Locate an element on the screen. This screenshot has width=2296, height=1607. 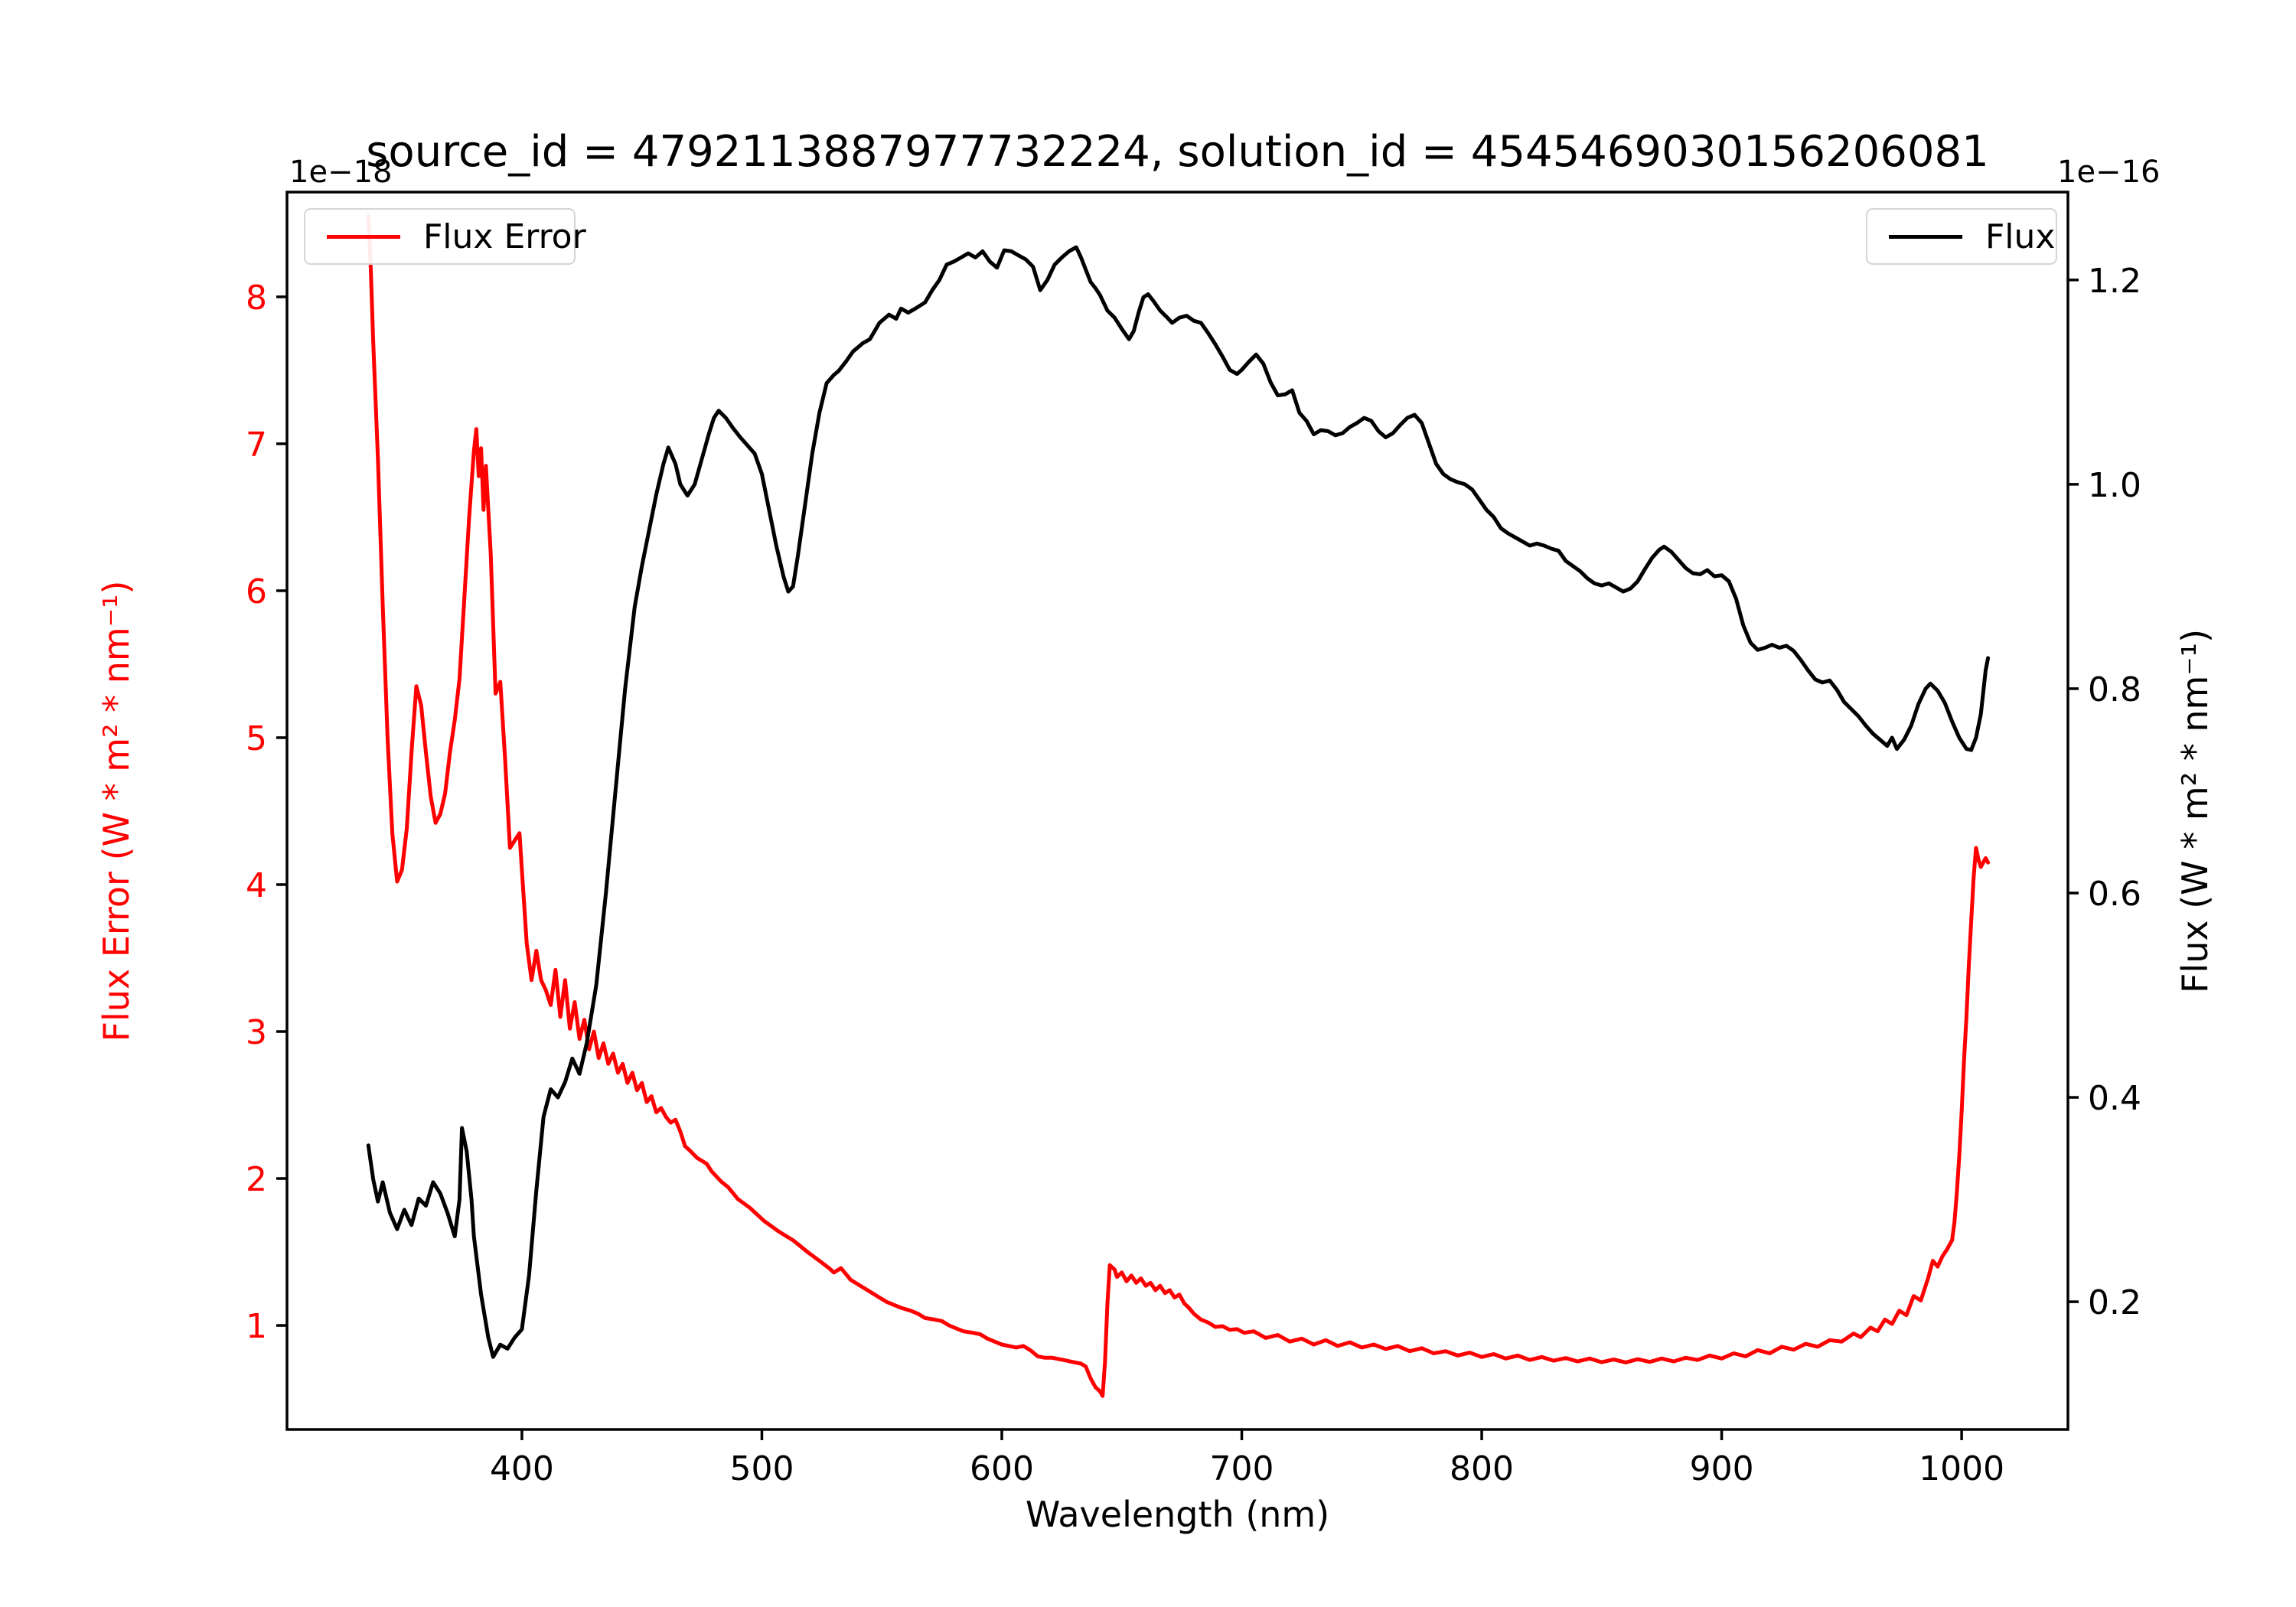
right-y-tick-label: 0.4 is located at coordinates (2114, 1098).